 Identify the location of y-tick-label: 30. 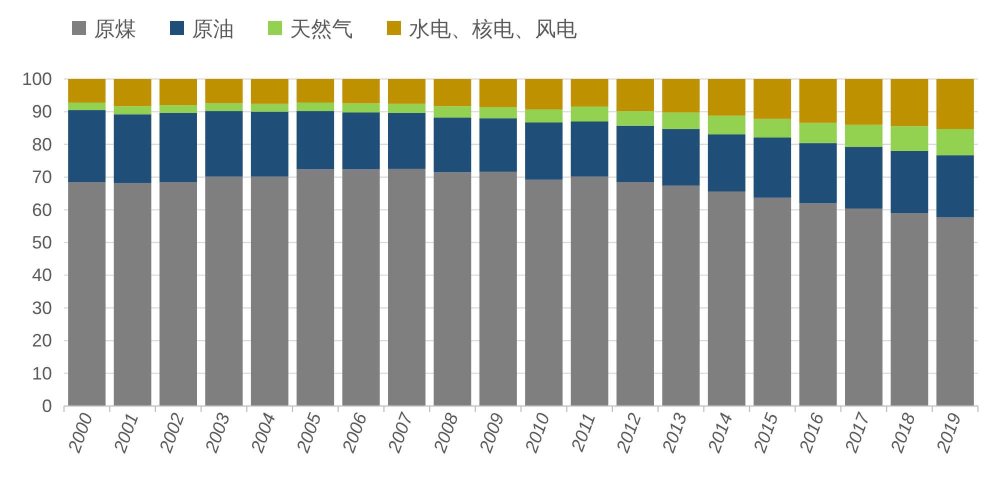
(42, 308).